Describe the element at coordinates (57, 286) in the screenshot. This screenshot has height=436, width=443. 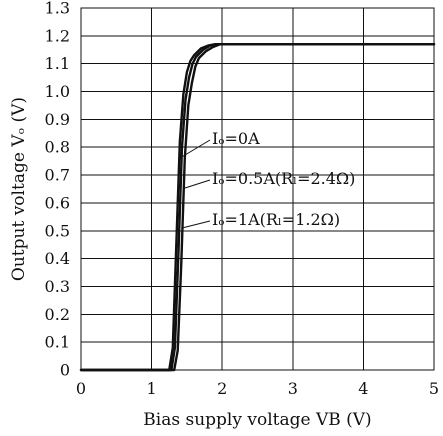
I see `y-tick-label: 0.3` at that location.